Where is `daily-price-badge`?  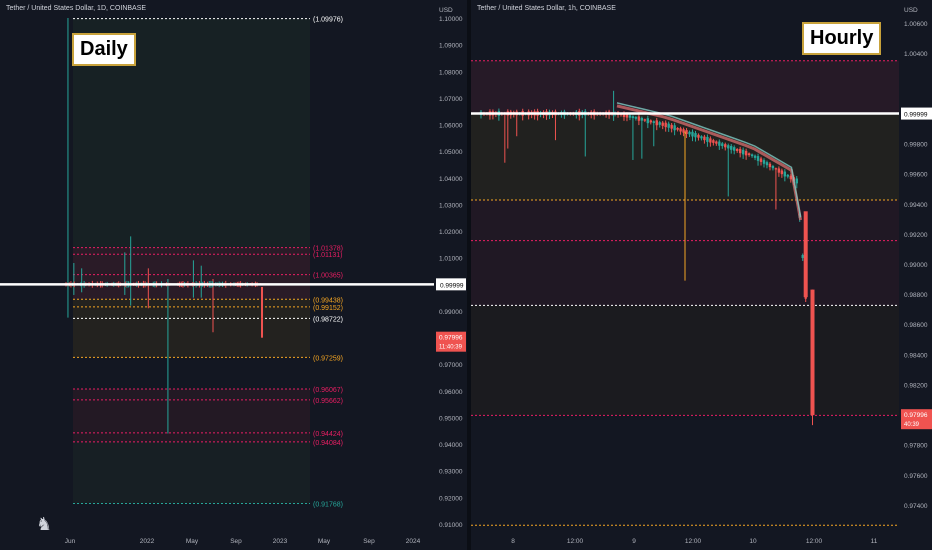
daily-price-badge is located at coordinates (451, 341).